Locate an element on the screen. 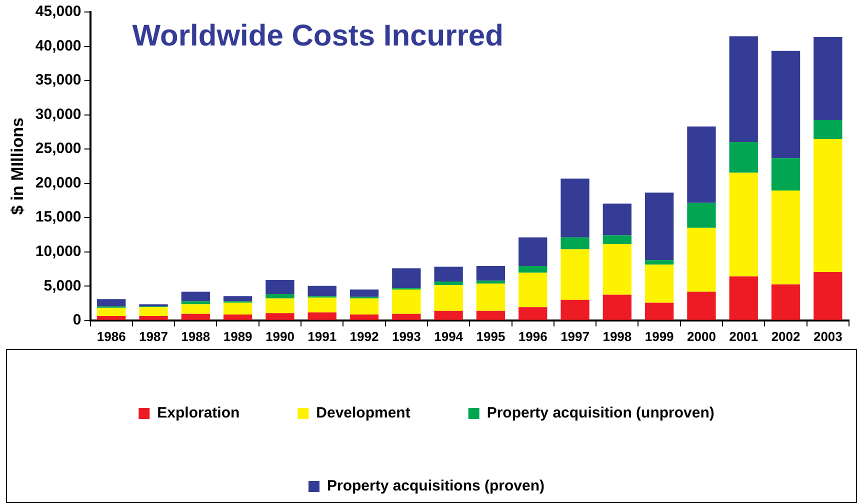 The image size is (863, 504). x-tick-label: 2003 is located at coordinates (827, 336).